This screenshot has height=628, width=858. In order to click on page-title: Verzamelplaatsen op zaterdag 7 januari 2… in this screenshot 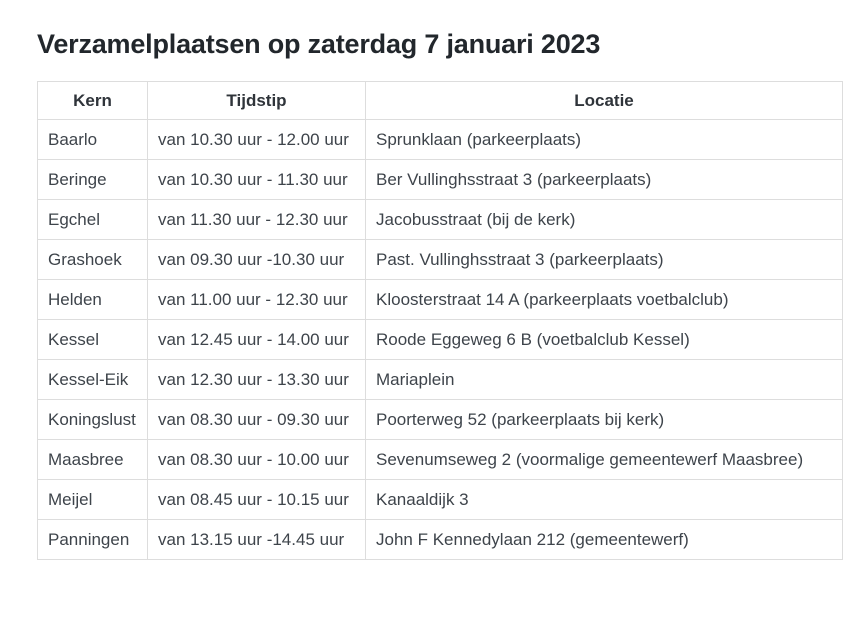, I will do `click(319, 44)`.